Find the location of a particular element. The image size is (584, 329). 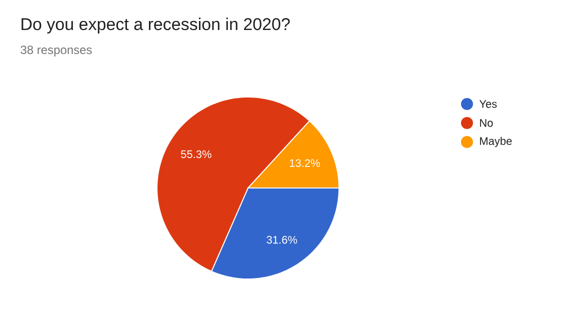

legend-label: Yes is located at coordinates (488, 104).